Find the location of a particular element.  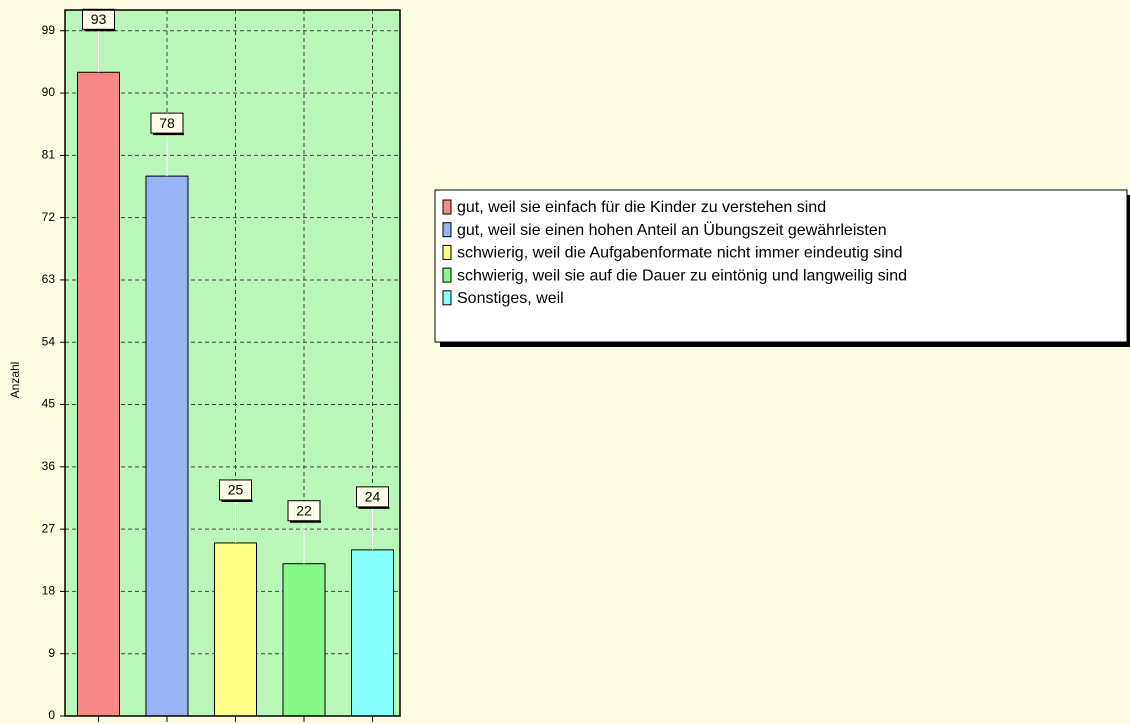

y-tick-label: 90 is located at coordinates (49, 92).